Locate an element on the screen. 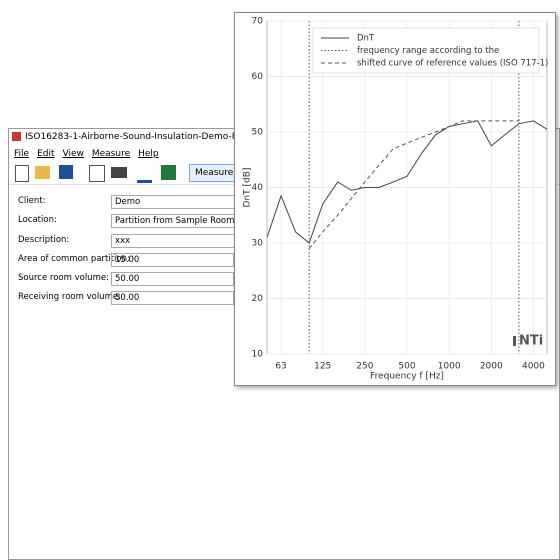 This screenshot has width=560, height=560. legend-label: frequency range according to the is located at coordinates (428, 51).